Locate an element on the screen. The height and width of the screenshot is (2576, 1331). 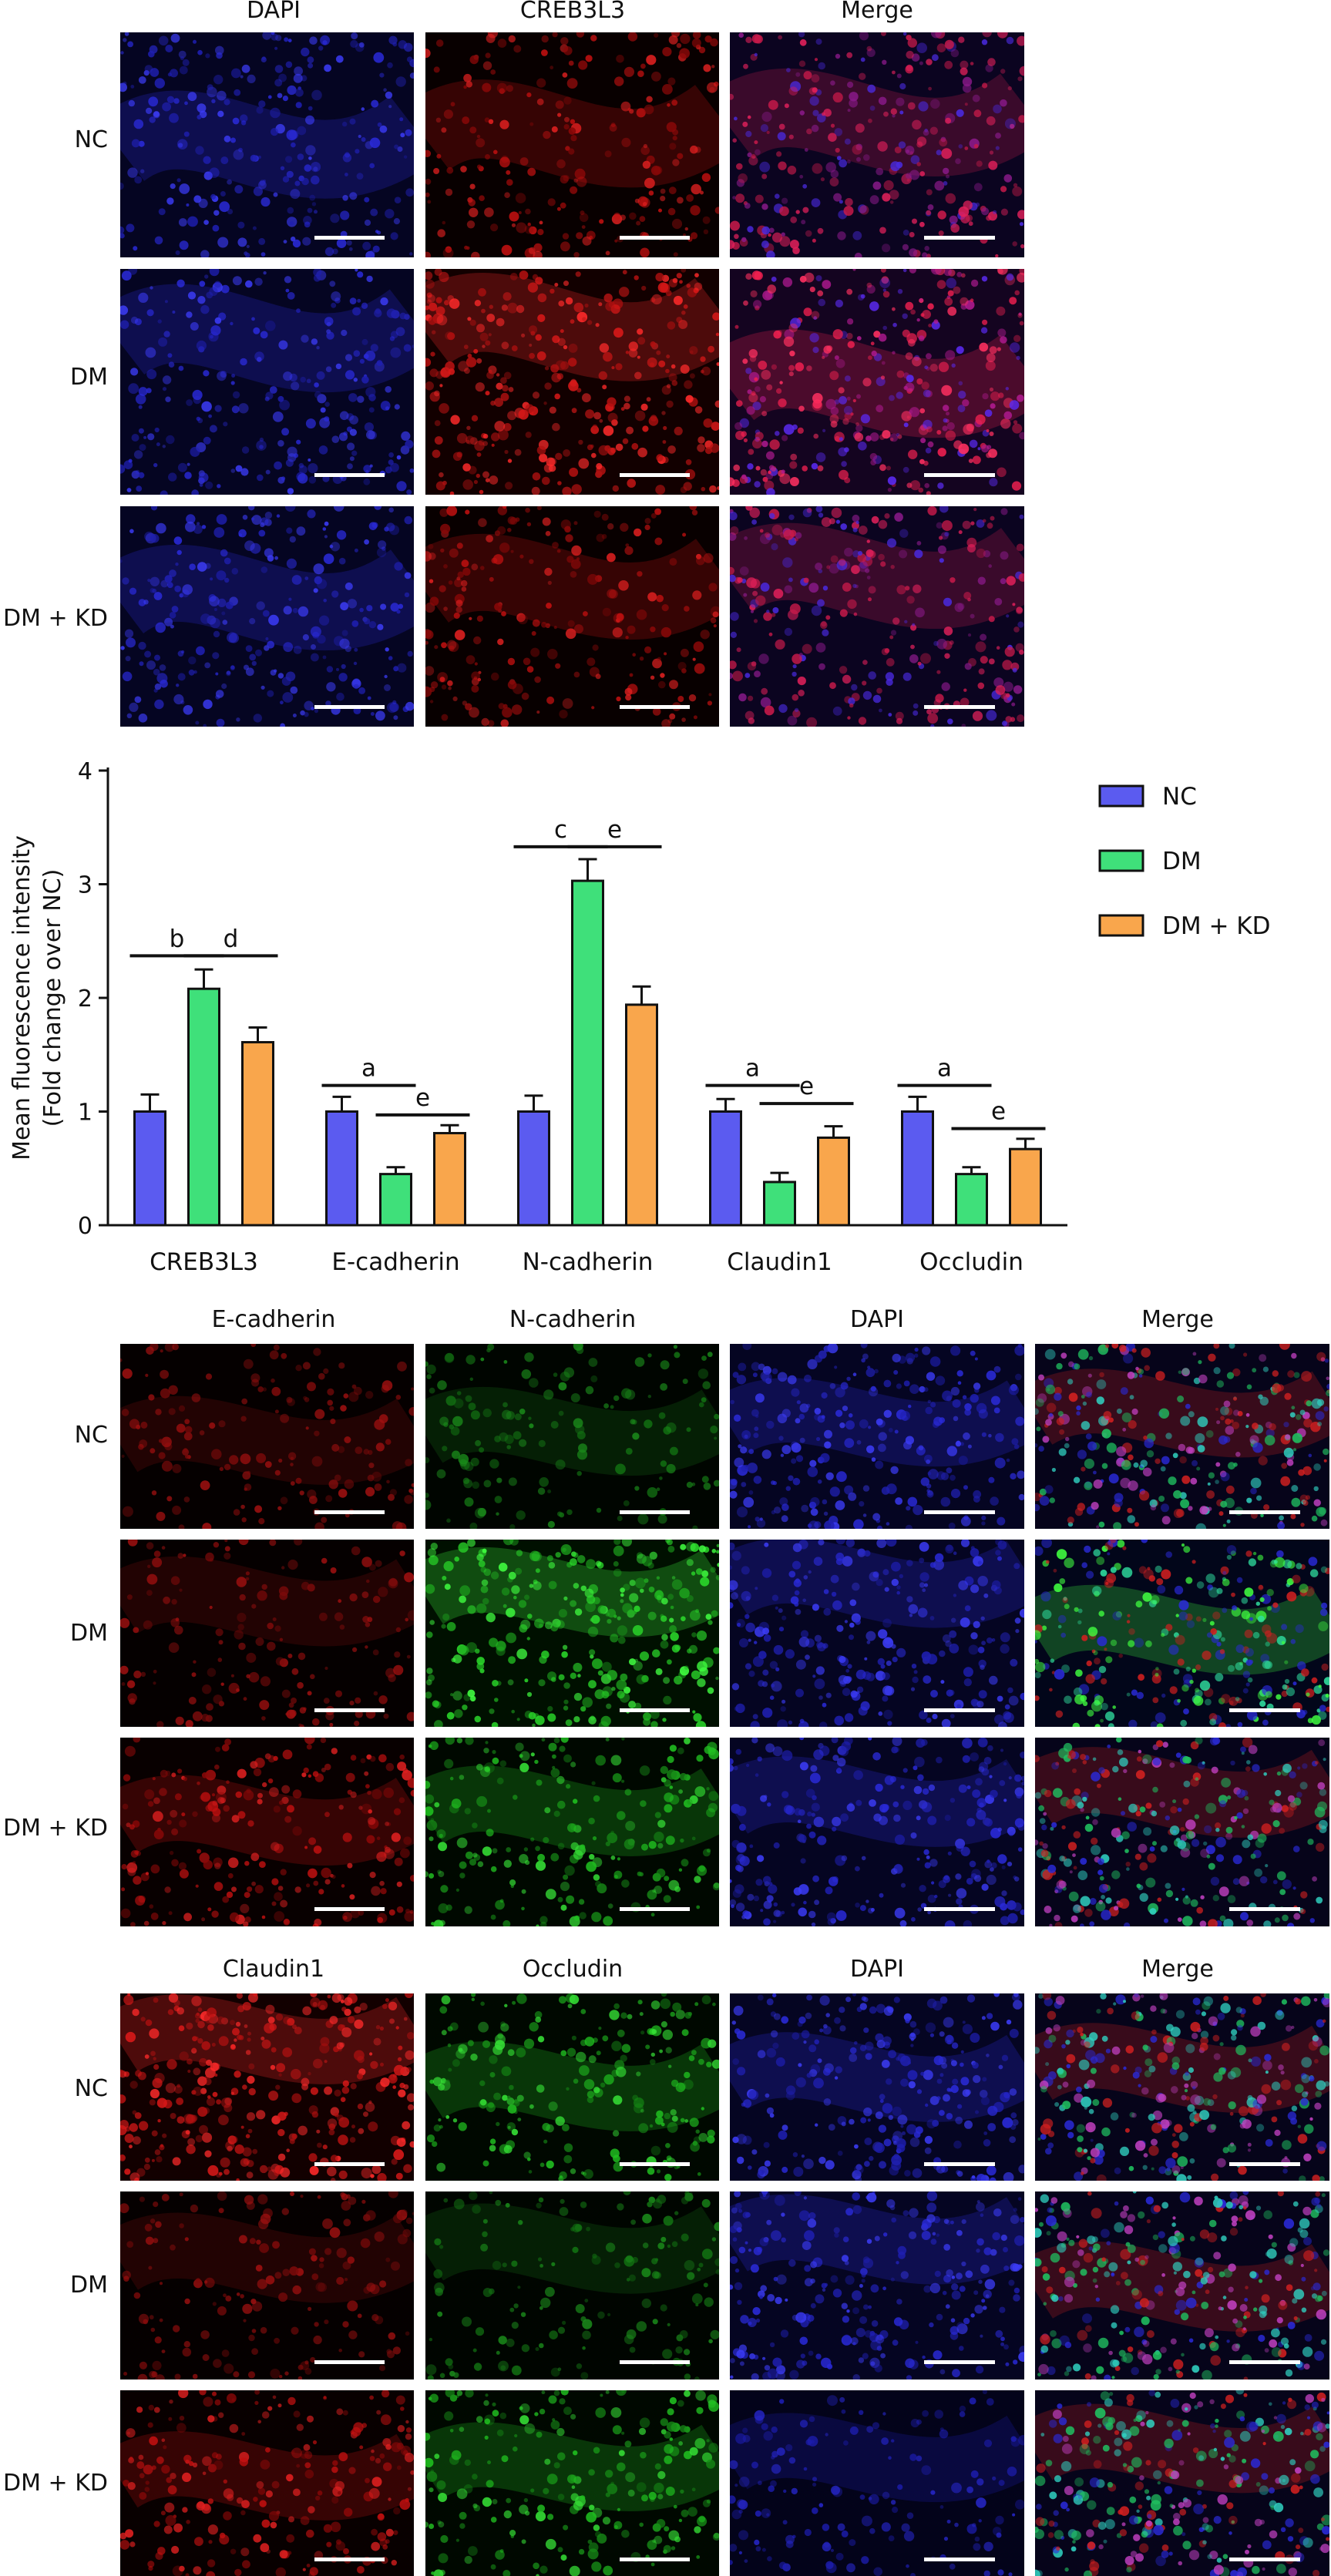
fig3-col-label-occludin: Occludin is located at coordinates (572, 1969).